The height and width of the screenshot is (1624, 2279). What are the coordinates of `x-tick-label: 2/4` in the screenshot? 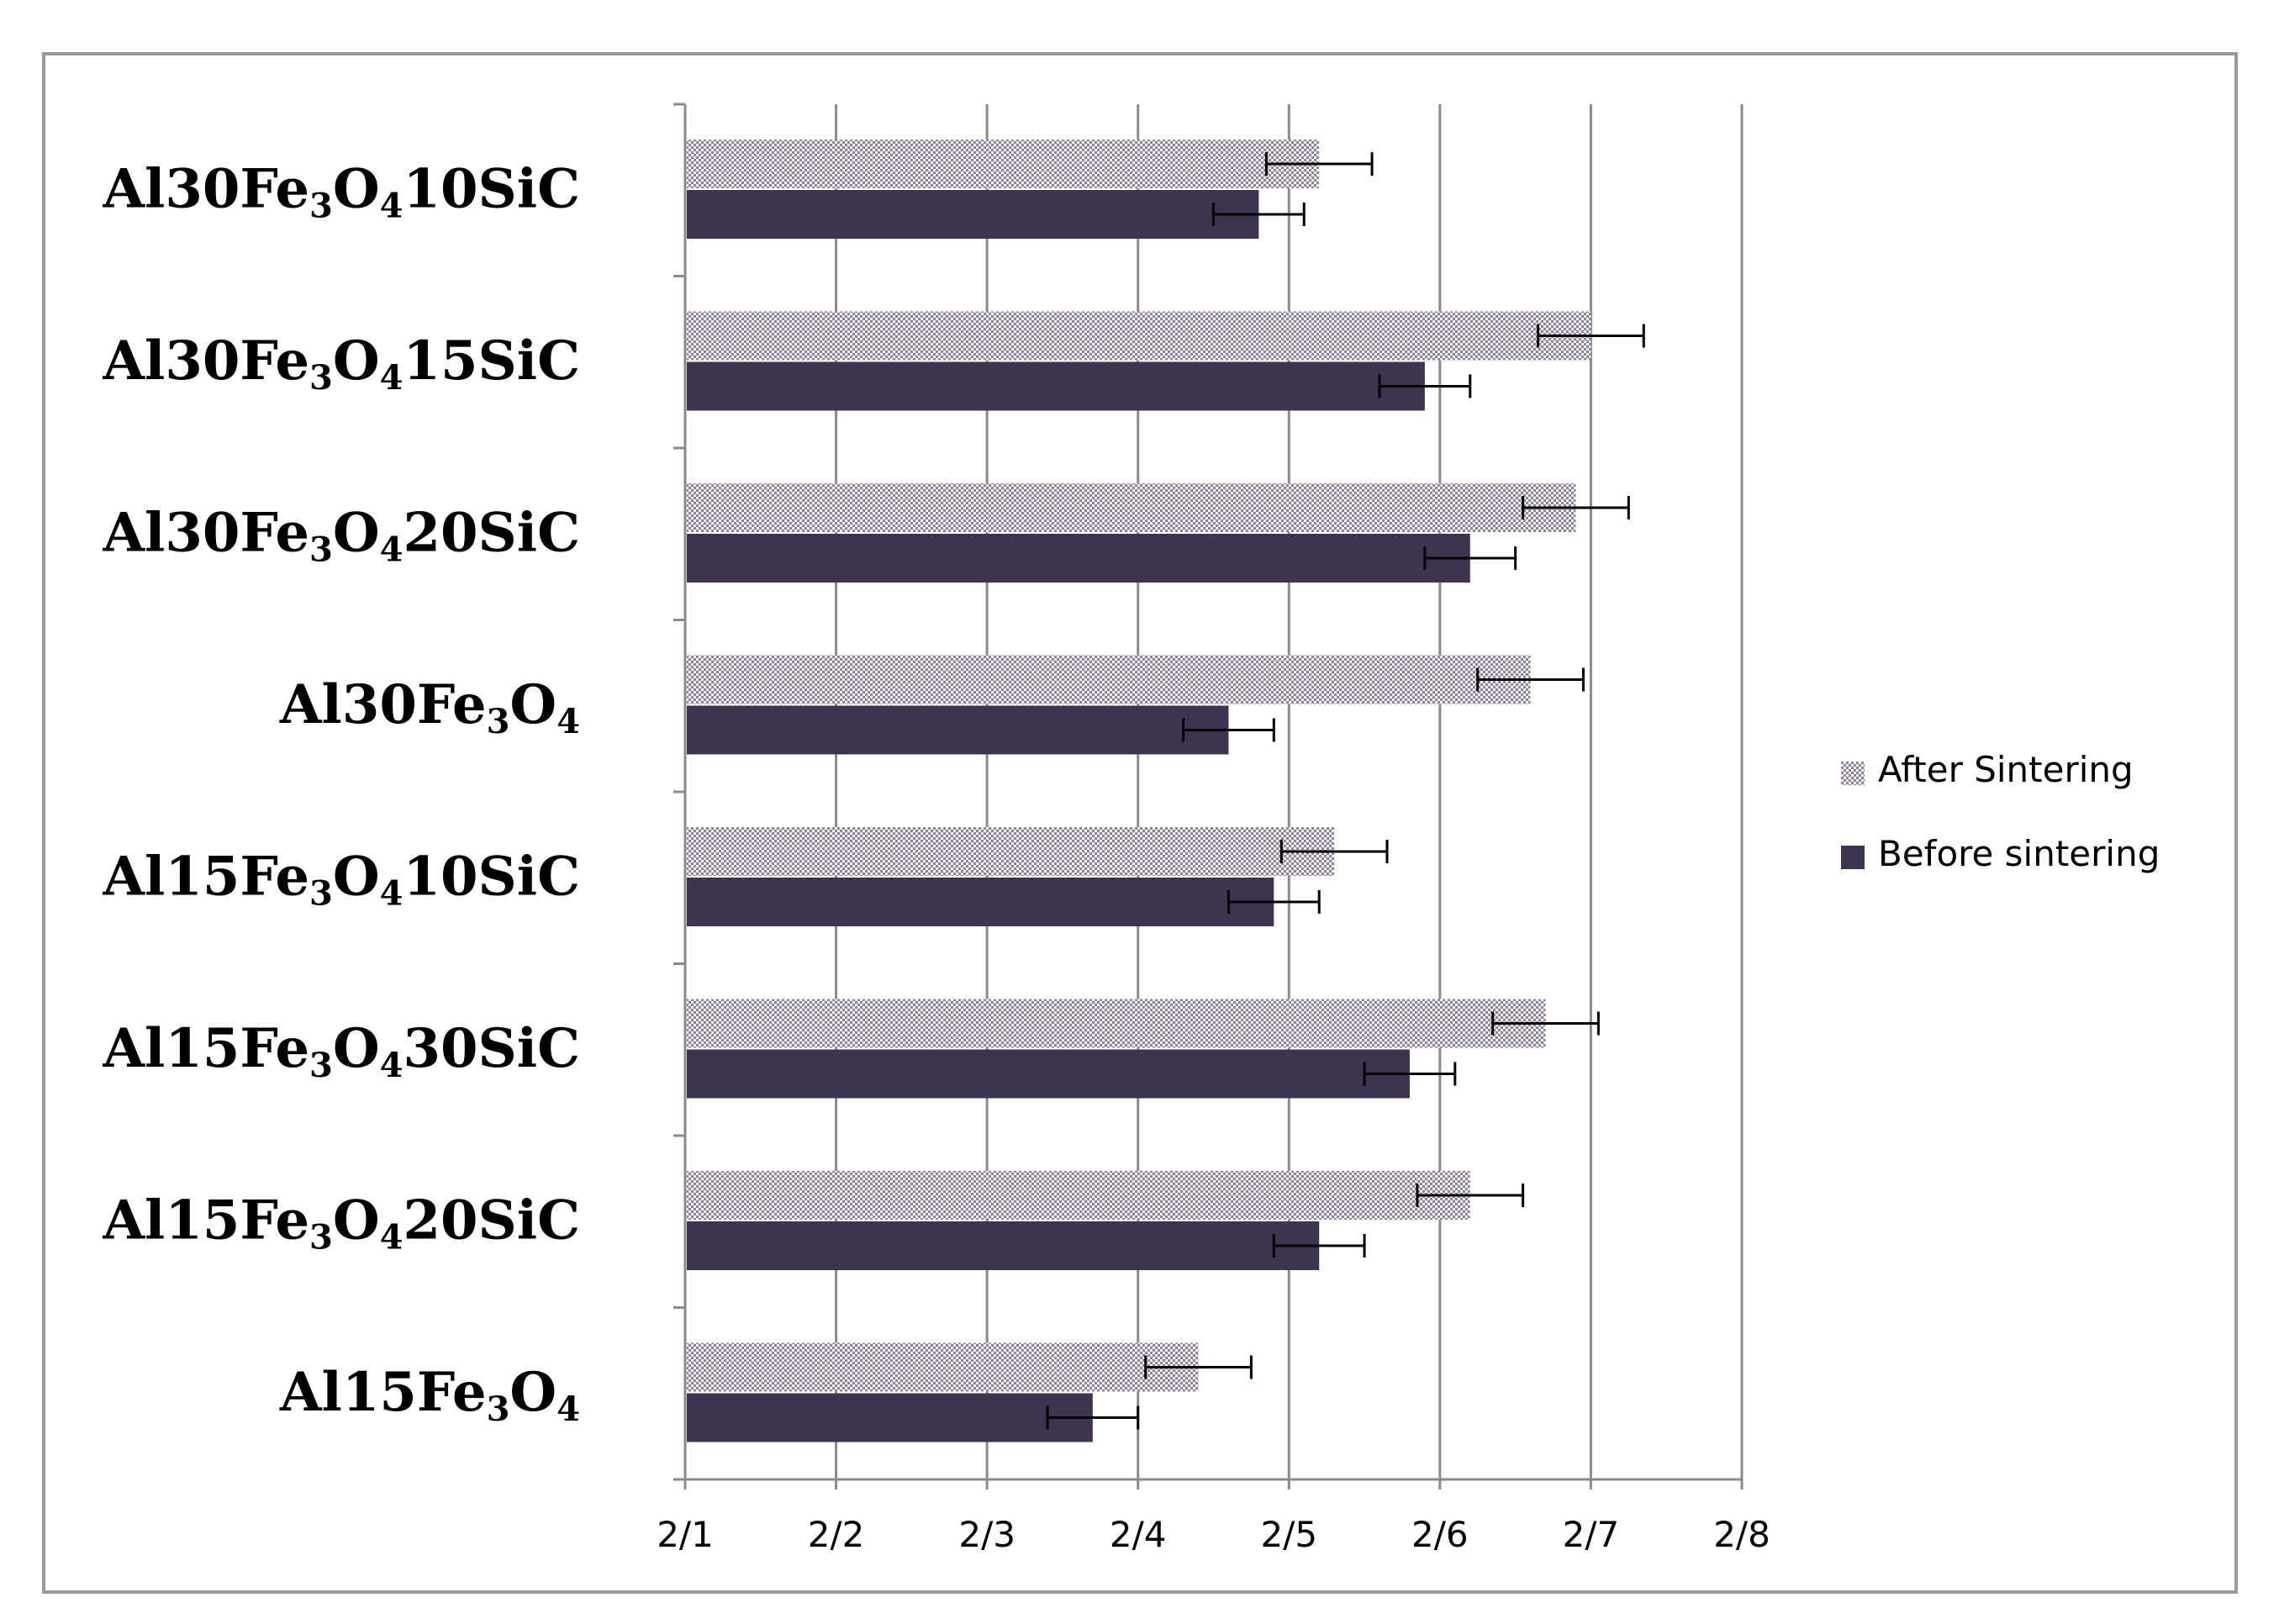 It's located at (1138, 1534).